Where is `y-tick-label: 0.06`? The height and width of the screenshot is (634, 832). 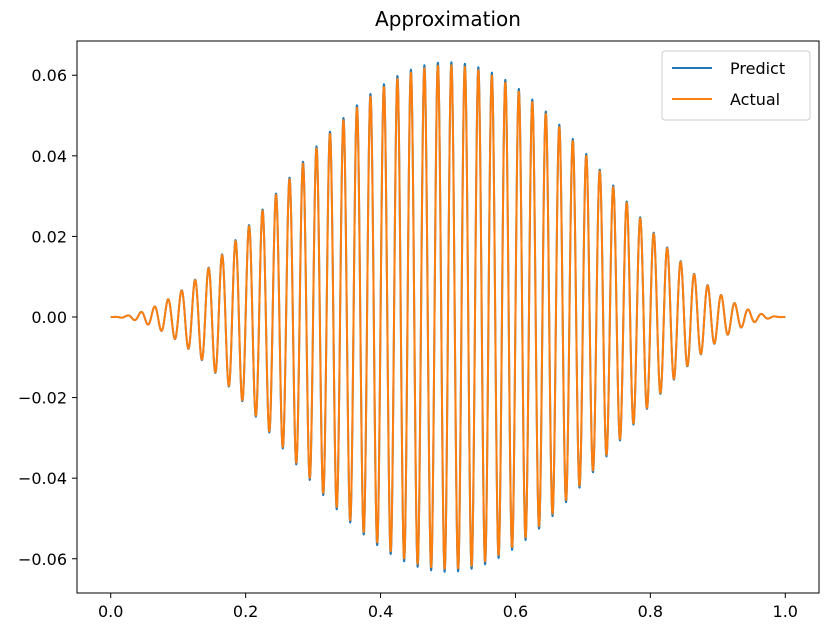
y-tick-label: 0.06 is located at coordinates (49, 75).